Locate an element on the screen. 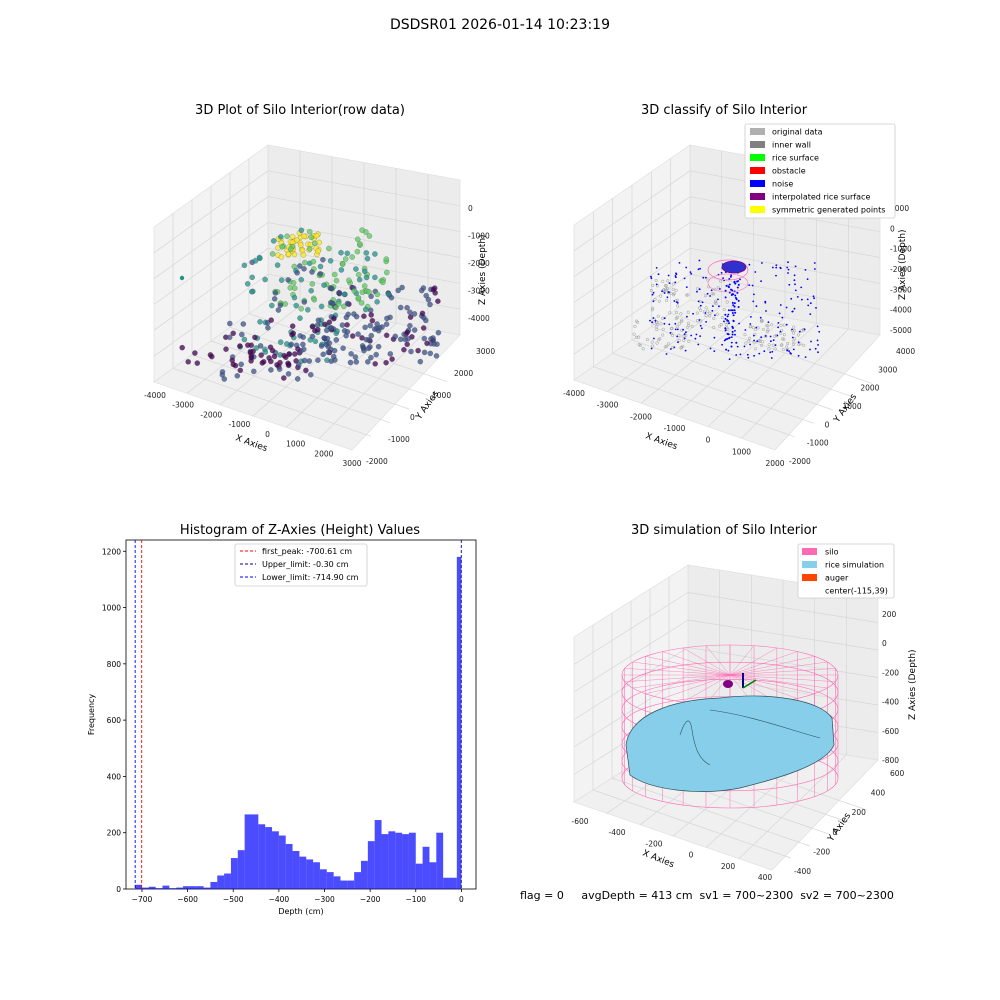  x-tick-label: -1000 is located at coordinates (675, 428).